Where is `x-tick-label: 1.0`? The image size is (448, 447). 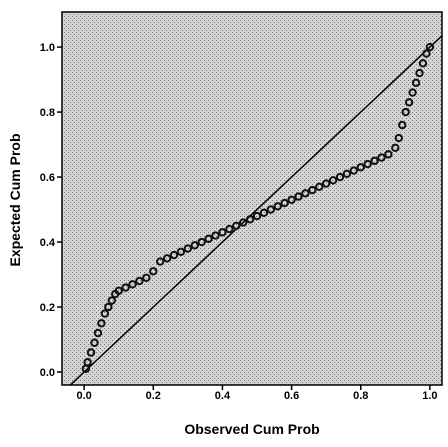
x-tick-label: 1.0 is located at coordinates (429, 396).